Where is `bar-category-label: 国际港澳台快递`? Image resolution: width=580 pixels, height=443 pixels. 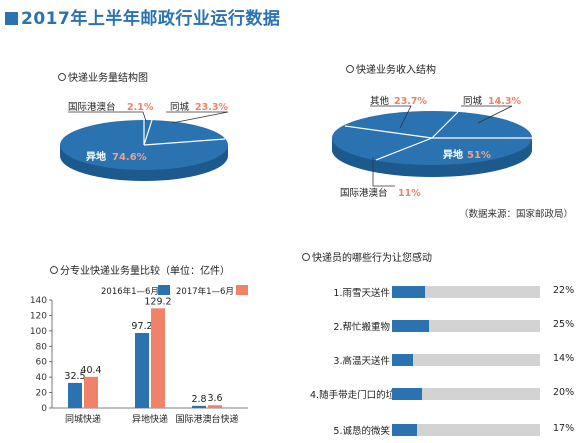
bar-category-label: 国际港澳台快递 is located at coordinates (206, 419).